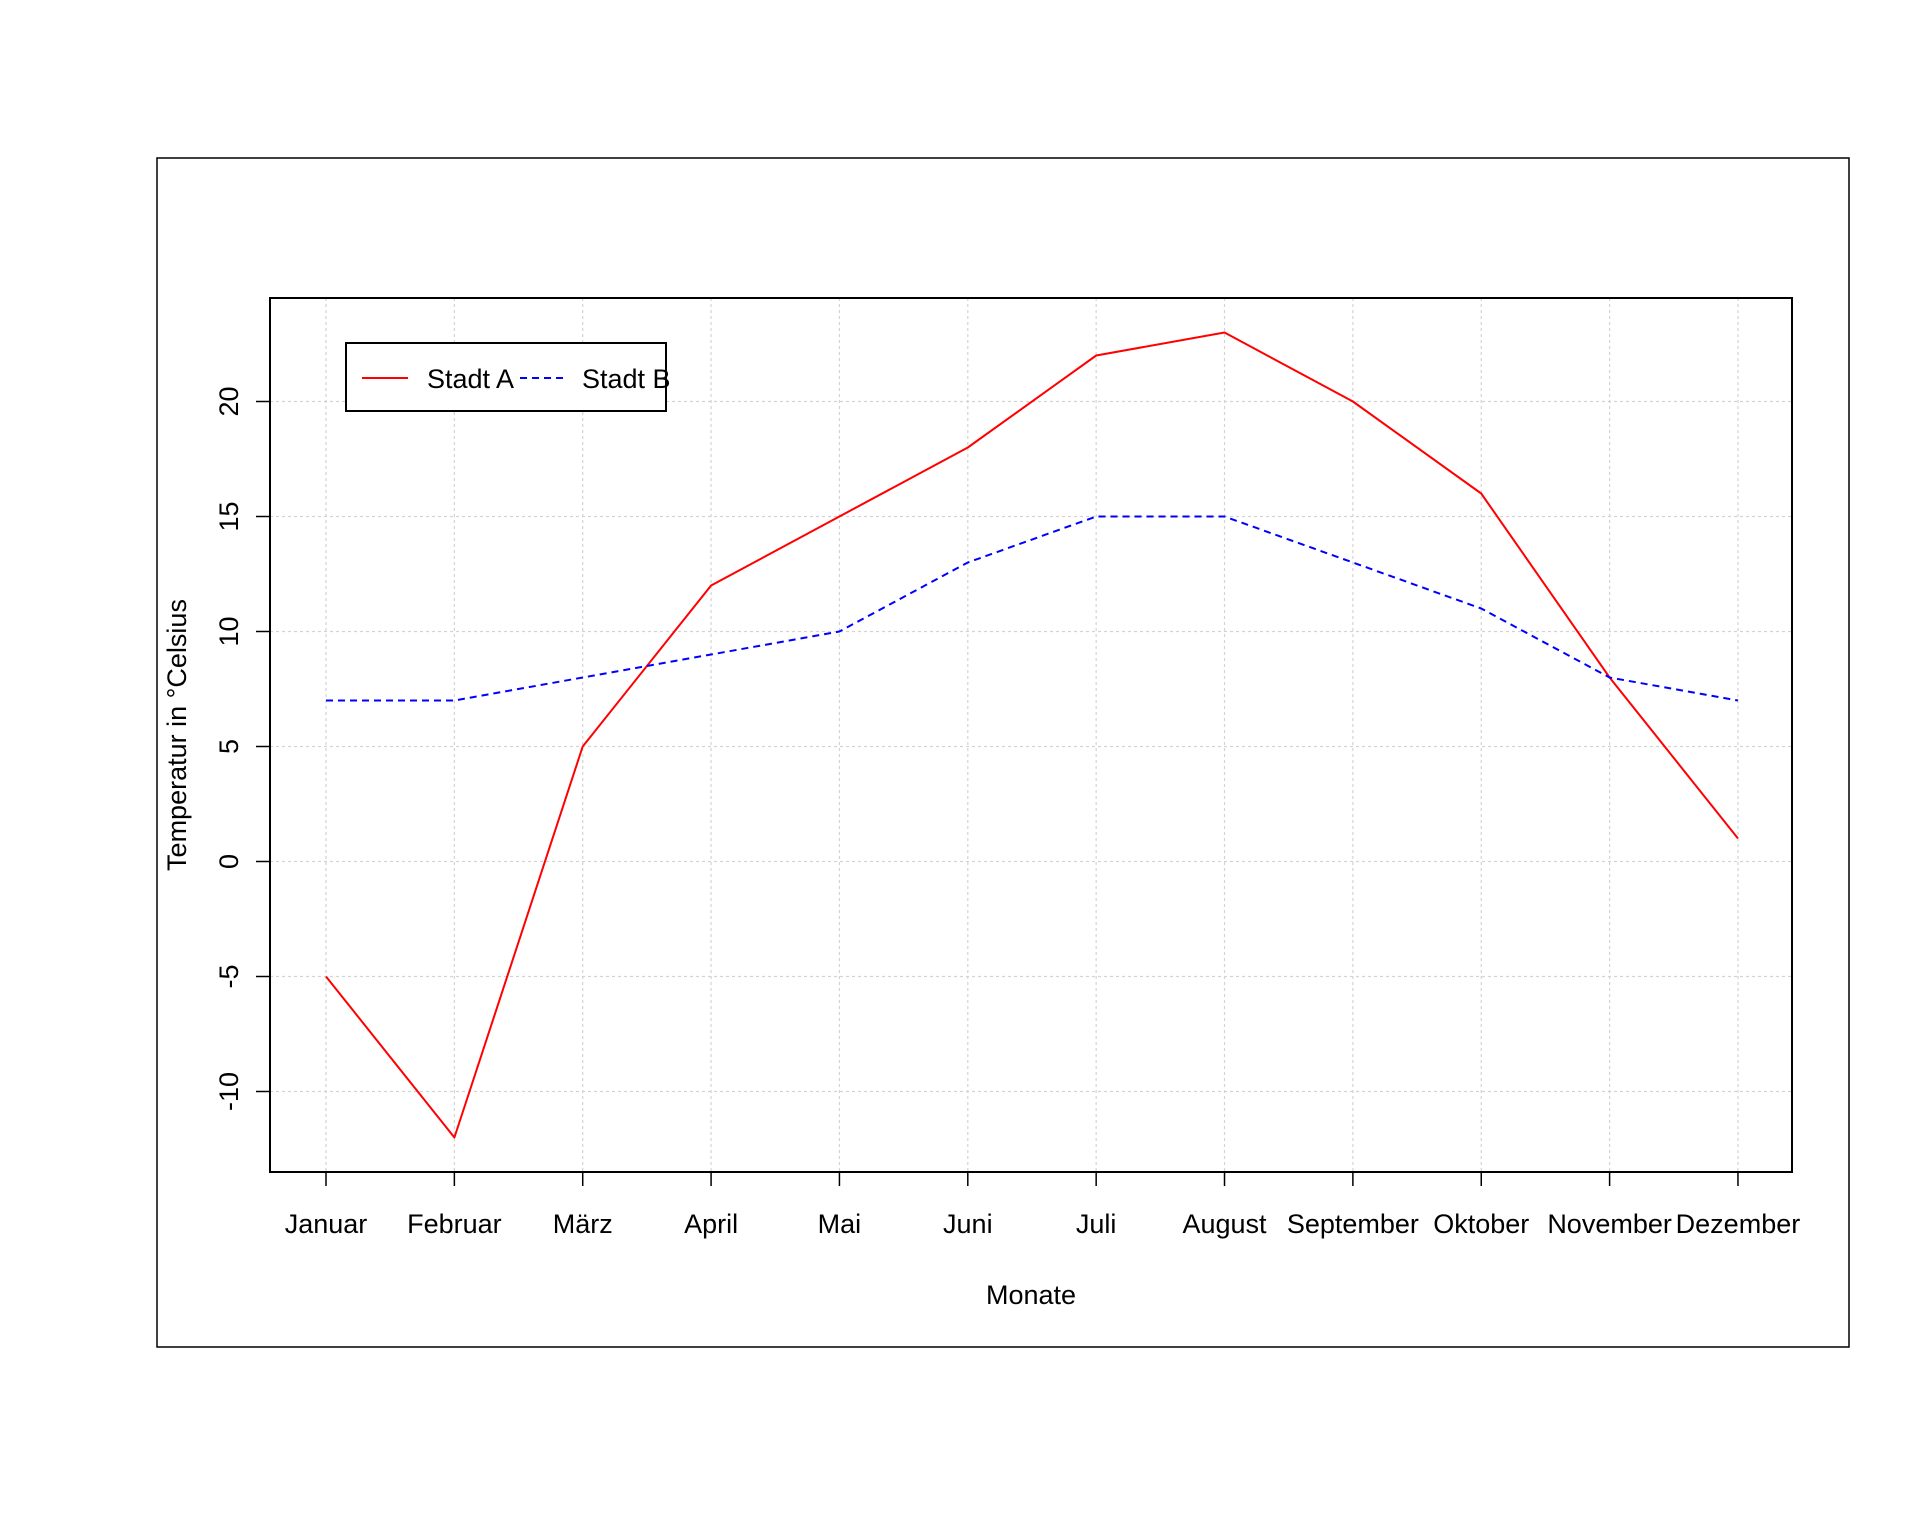 The image size is (1920, 1536). I want to click on x-tick-label: Februar, so click(454, 1224).